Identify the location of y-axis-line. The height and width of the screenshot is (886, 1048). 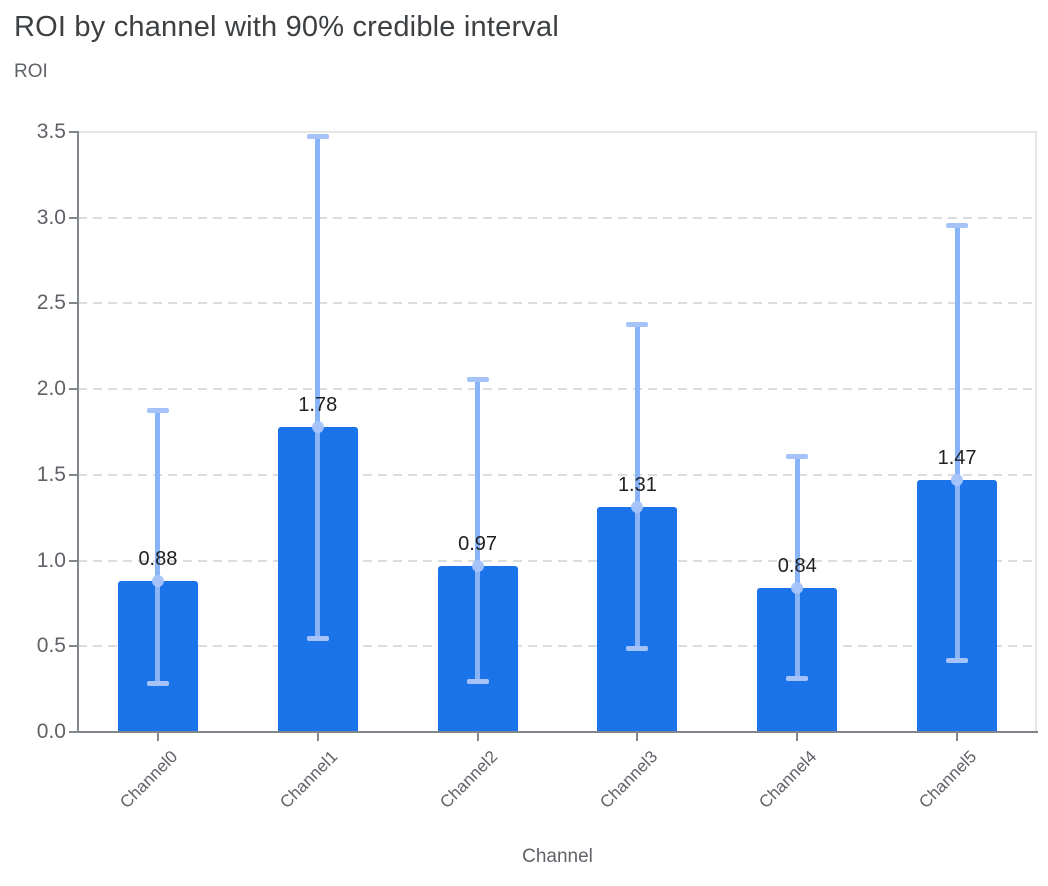
(78, 432).